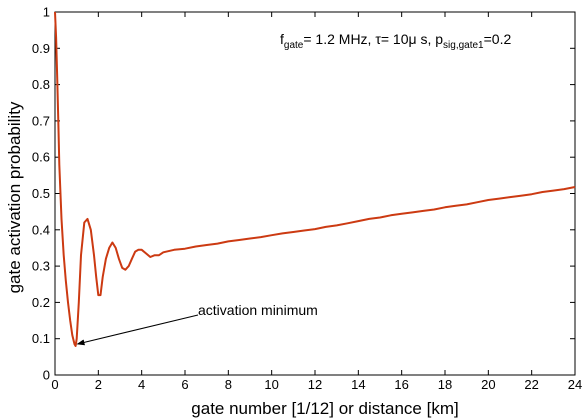 This screenshot has height=419, width=584. I want to click on x-tick-label: 22, so click(531, 384).